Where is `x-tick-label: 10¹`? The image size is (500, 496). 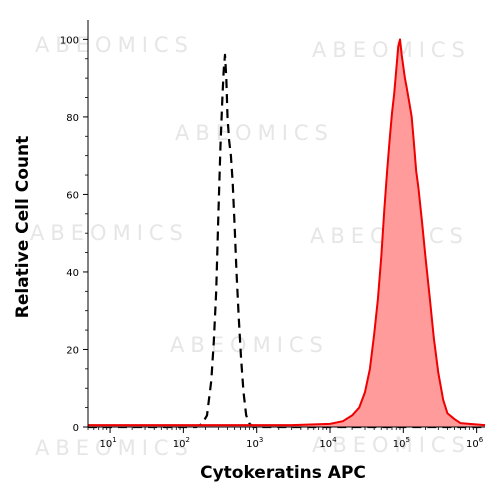
x-tick-label: 10¹ is located at coordinates (107, 443).